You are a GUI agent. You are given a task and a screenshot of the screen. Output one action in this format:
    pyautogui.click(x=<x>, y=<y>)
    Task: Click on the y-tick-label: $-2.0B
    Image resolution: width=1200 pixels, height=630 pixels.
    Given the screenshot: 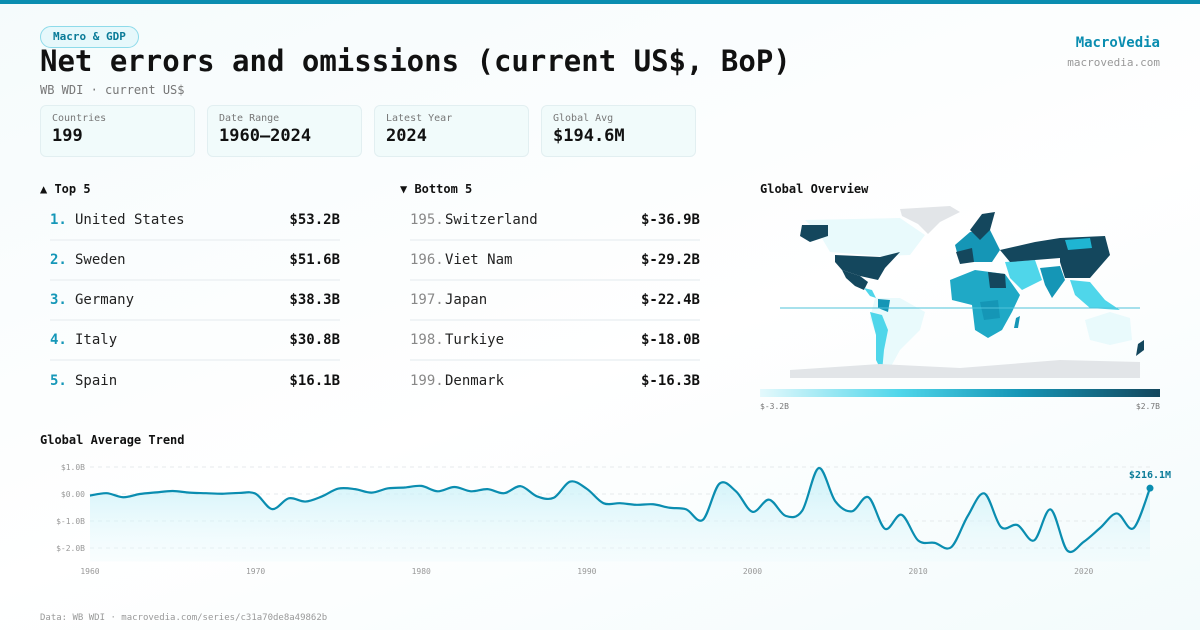 What is the action you would take?
    pyautogui.click(x=70, y=548)
    